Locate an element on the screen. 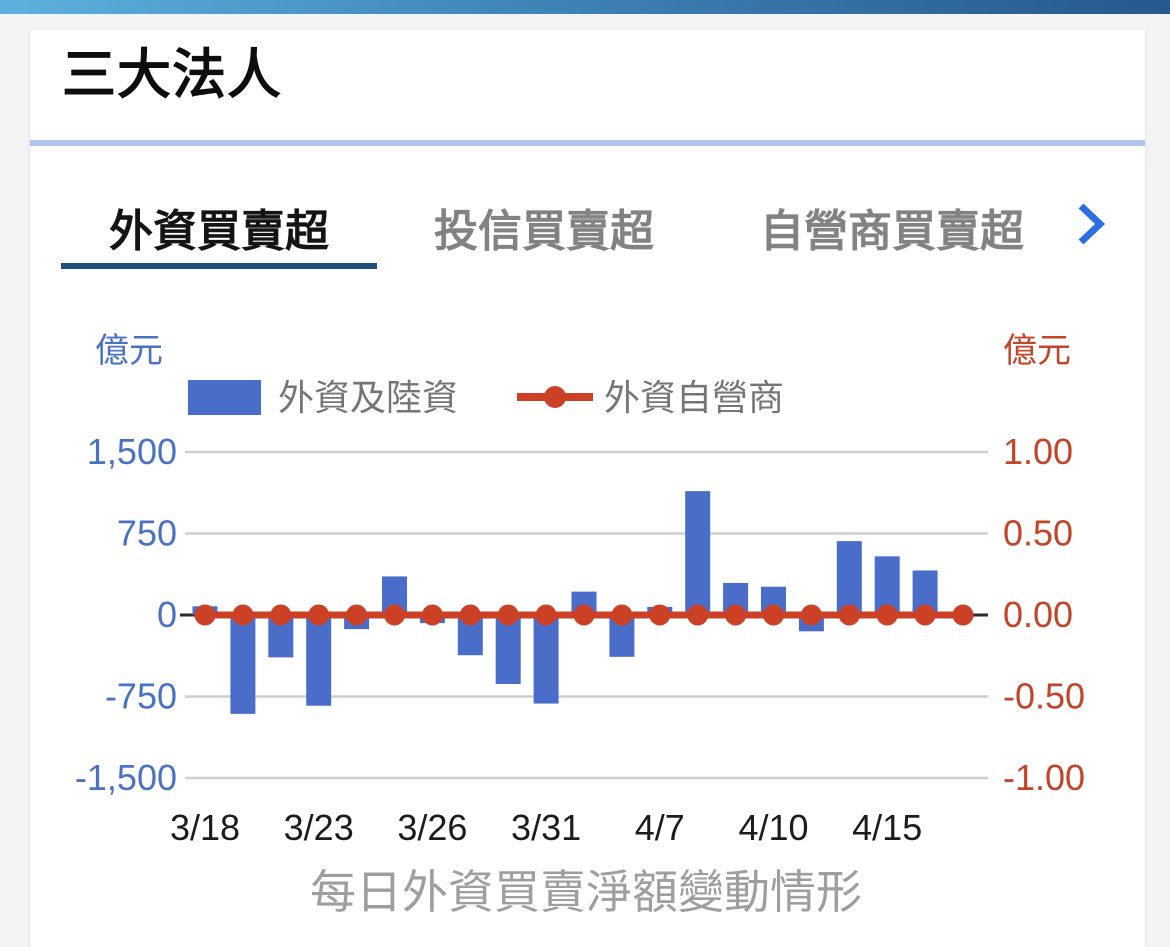  left-axis-unit-label: 億元 is located at coordinates (129, 351).